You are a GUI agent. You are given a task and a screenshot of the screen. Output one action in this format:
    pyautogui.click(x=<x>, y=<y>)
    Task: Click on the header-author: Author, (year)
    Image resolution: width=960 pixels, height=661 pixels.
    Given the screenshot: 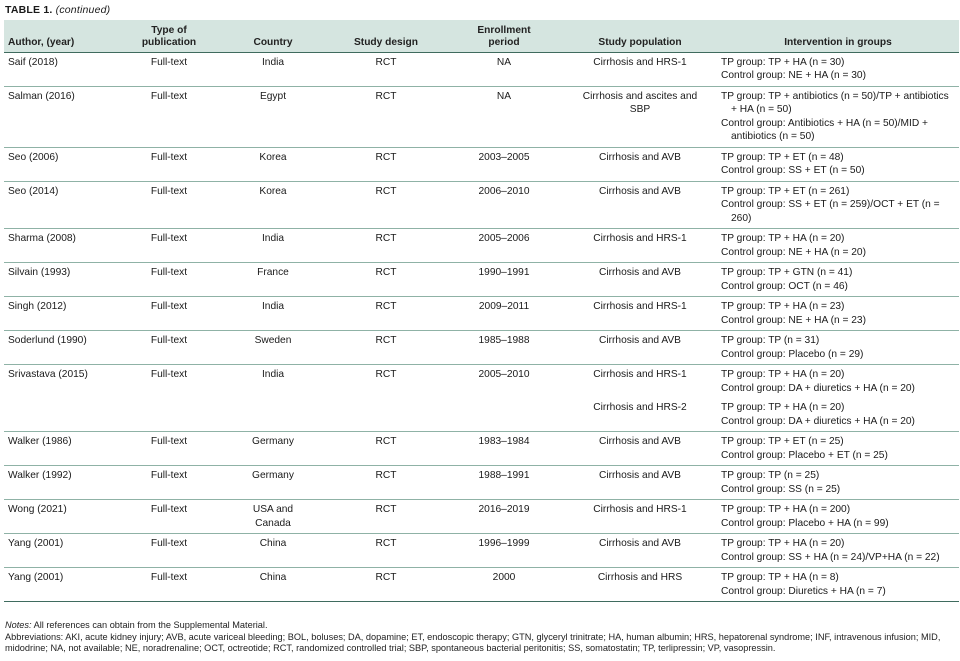 What is the action you would take?
    pyautogui.click(x=61, y=36)
    